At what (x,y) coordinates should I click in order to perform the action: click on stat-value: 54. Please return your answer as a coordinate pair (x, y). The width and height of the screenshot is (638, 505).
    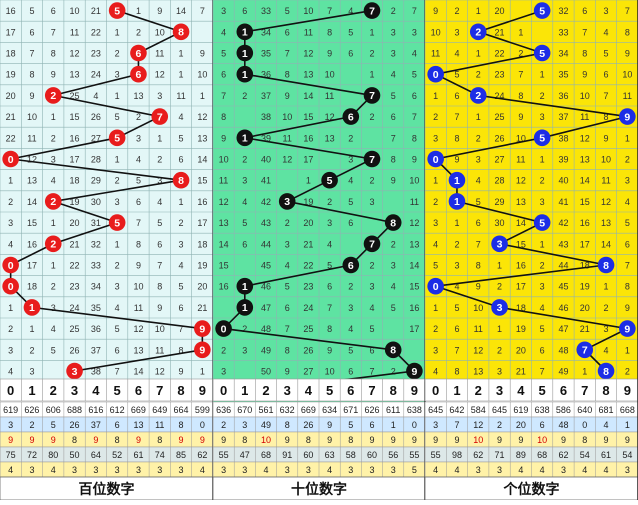
    Looking at the image, I should click on (627, 455).